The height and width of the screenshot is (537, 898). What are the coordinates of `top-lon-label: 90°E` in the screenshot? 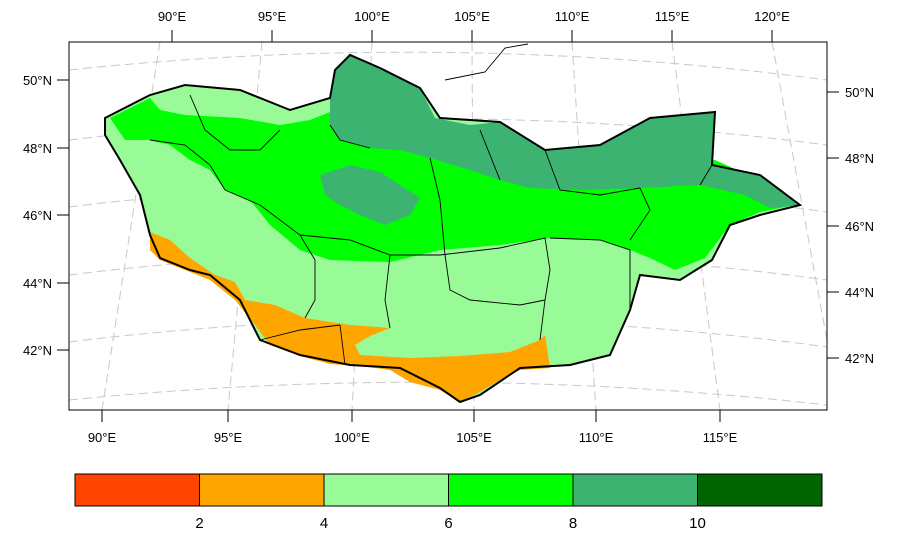 It's located at (172, 16).